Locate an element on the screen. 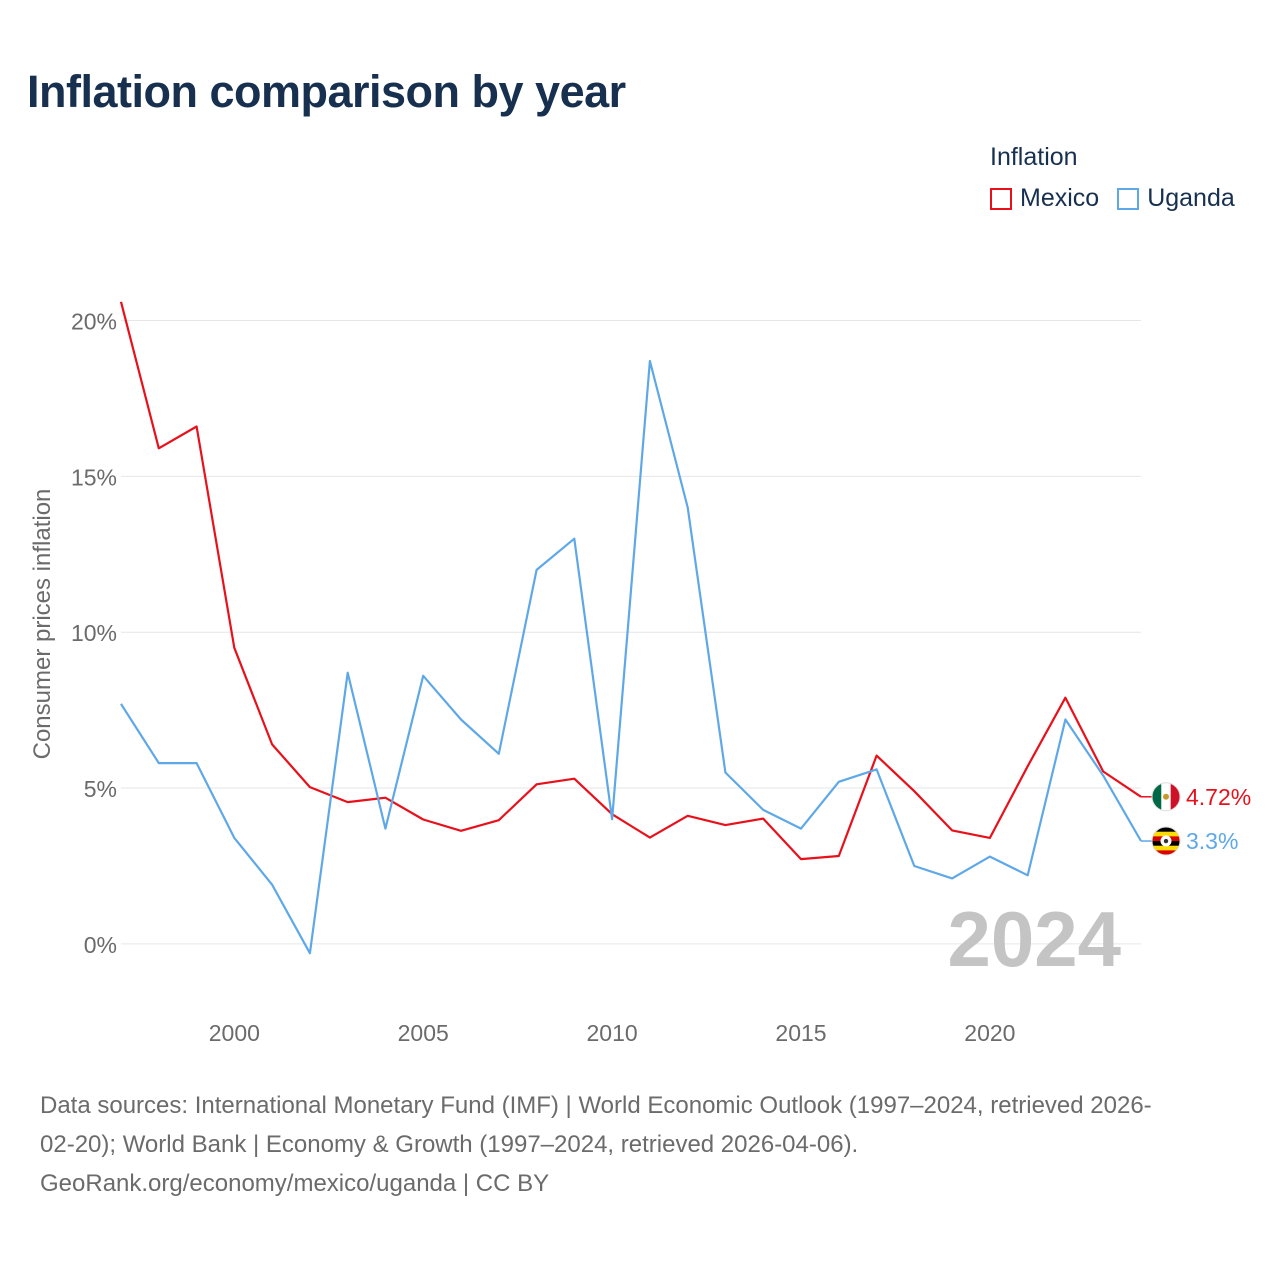  y-tick-label: 20% is located at coordinates (94, 322).